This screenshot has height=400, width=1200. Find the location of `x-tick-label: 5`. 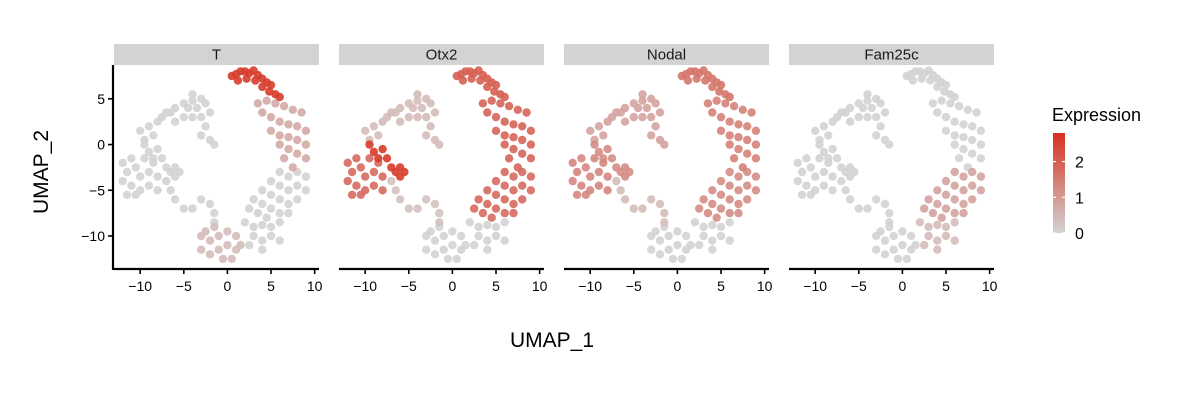

x-tick-label: 5 is located at coordinates (946, 286).